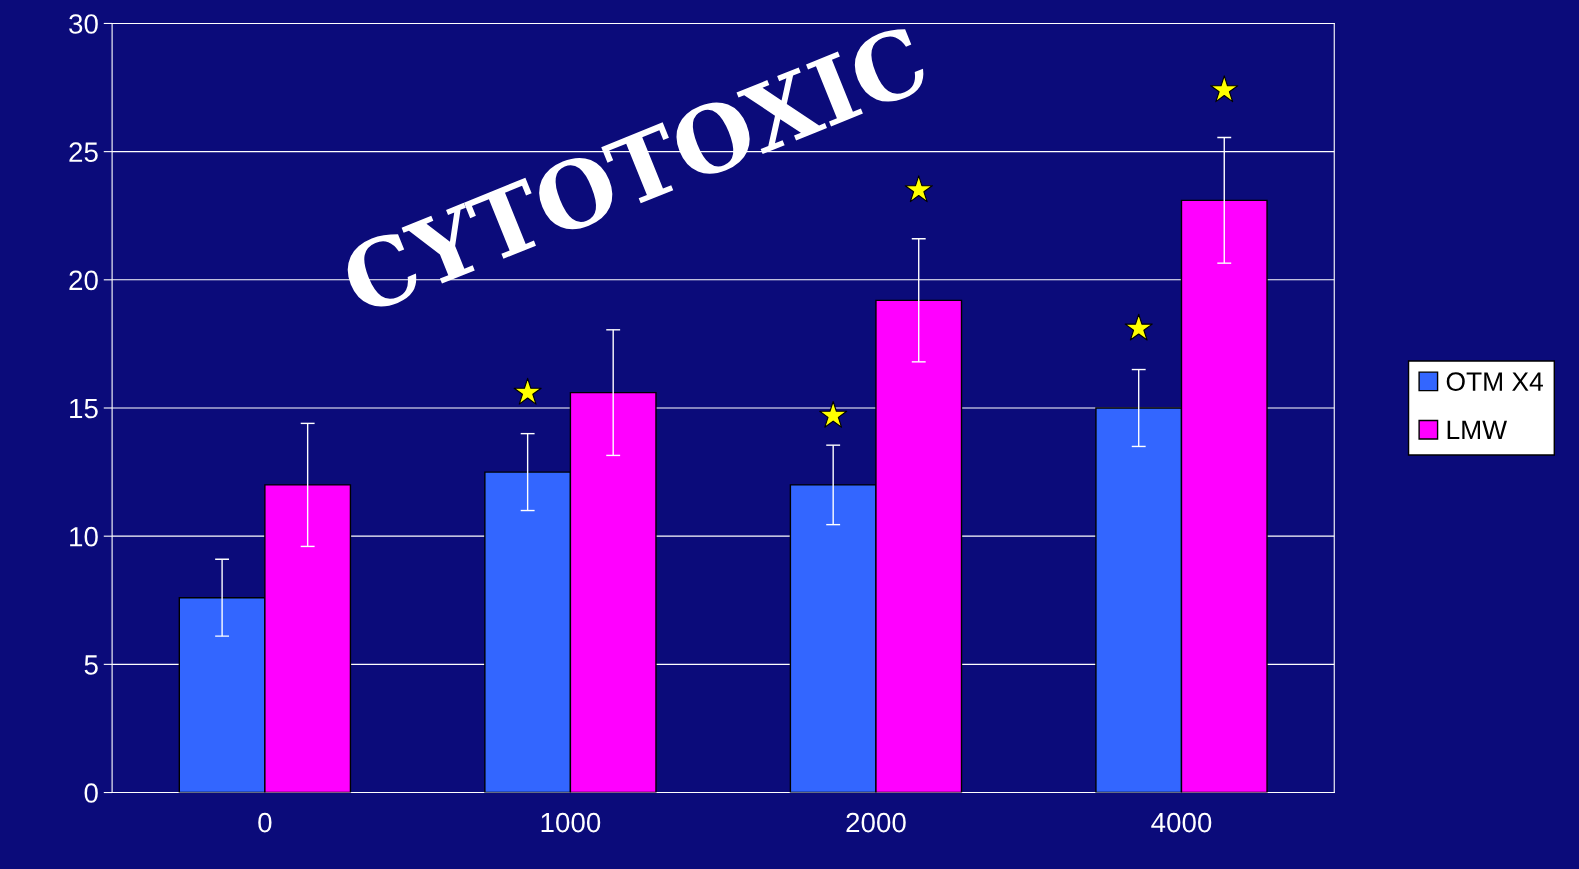 This screenshot has height=869, width=1579. What do you see at coordinates (84, 408) in the screenshot?
I see `y-tick-label: 15` at bounding box center [84, 408].